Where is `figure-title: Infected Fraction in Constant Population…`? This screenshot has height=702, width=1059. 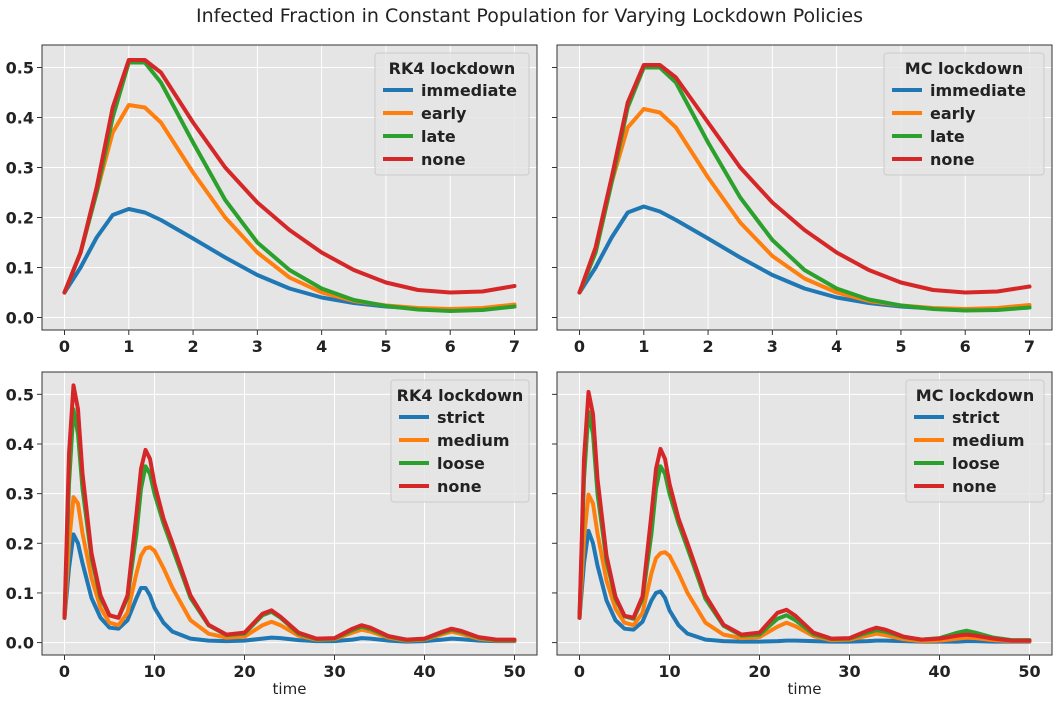 figure-title: Infected Fraction in Constant Population… is located at coordinates (529, 16).